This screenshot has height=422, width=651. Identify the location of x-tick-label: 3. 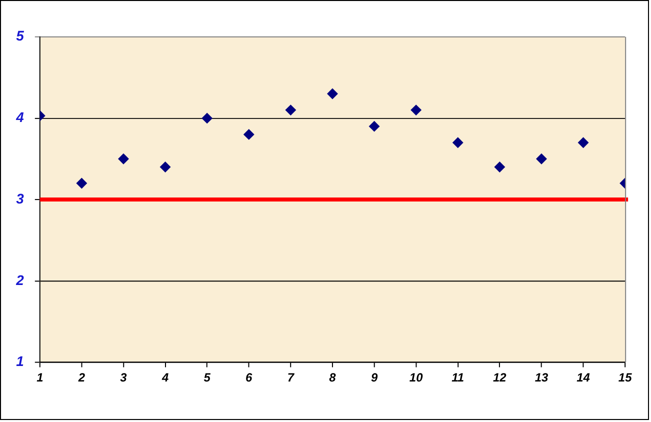
(124, 377).